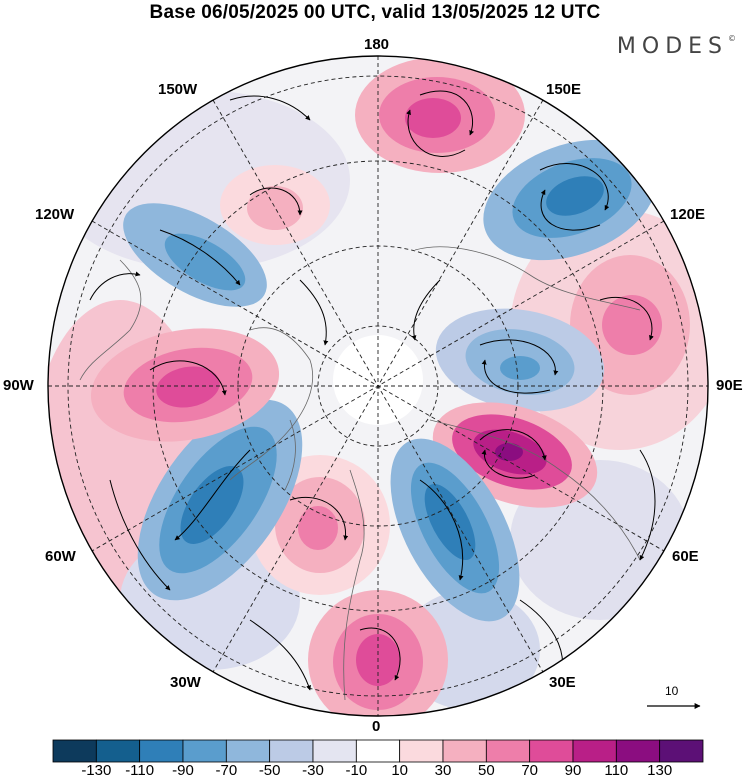 The height and width of the screenshot is (783, 750). I want to click on brand-mark: ©, so click(732, 38).